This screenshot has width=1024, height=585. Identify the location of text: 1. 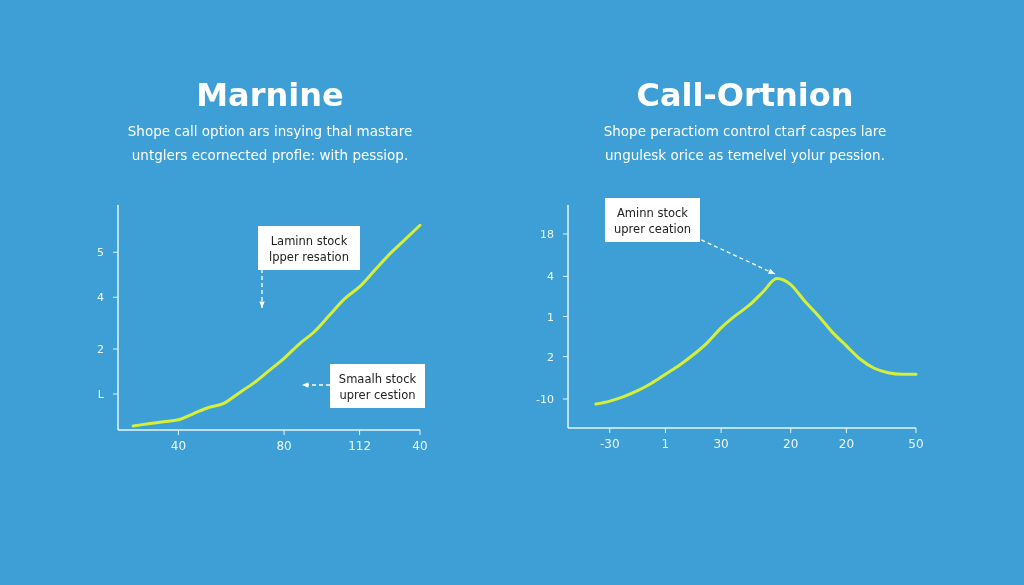
(550, 317).